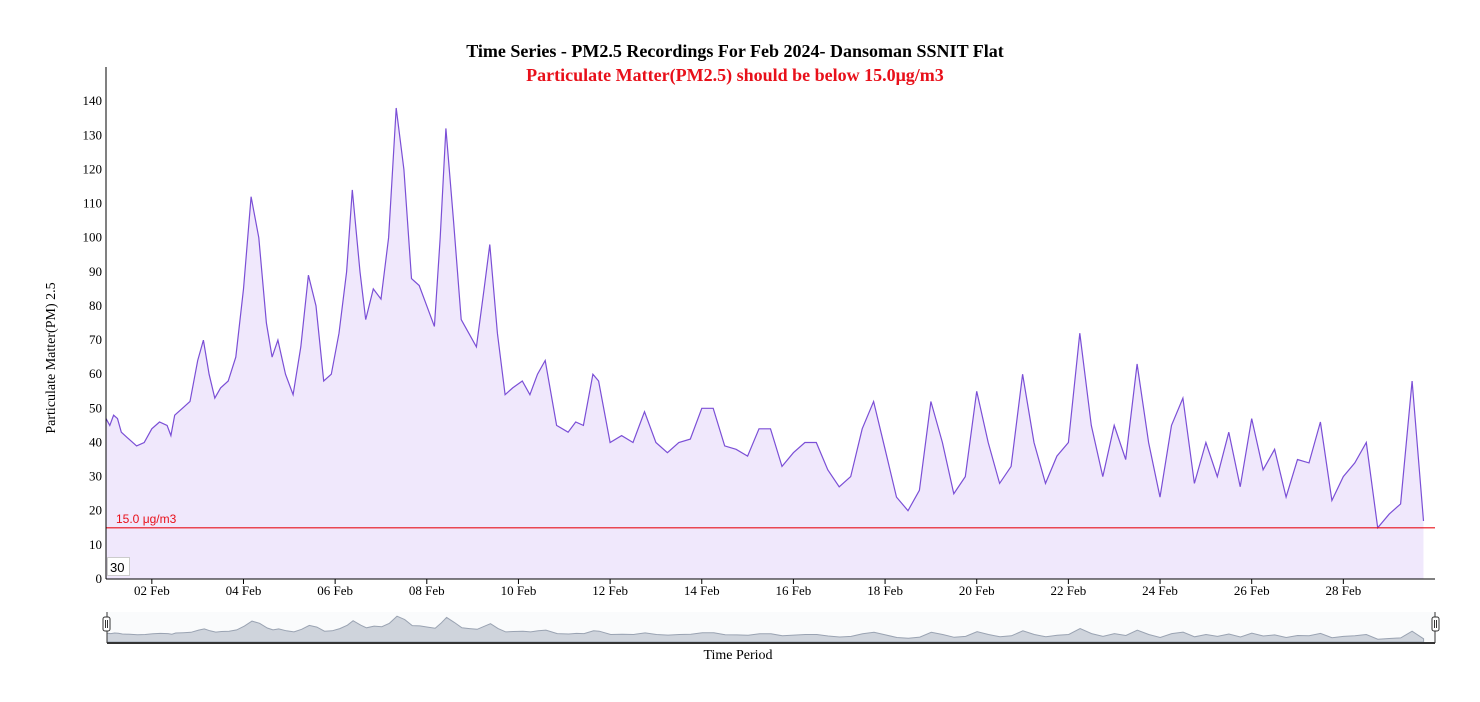 The image size is (1480, 702). I want to click on y-tick-label: 90, so click(95, 271).